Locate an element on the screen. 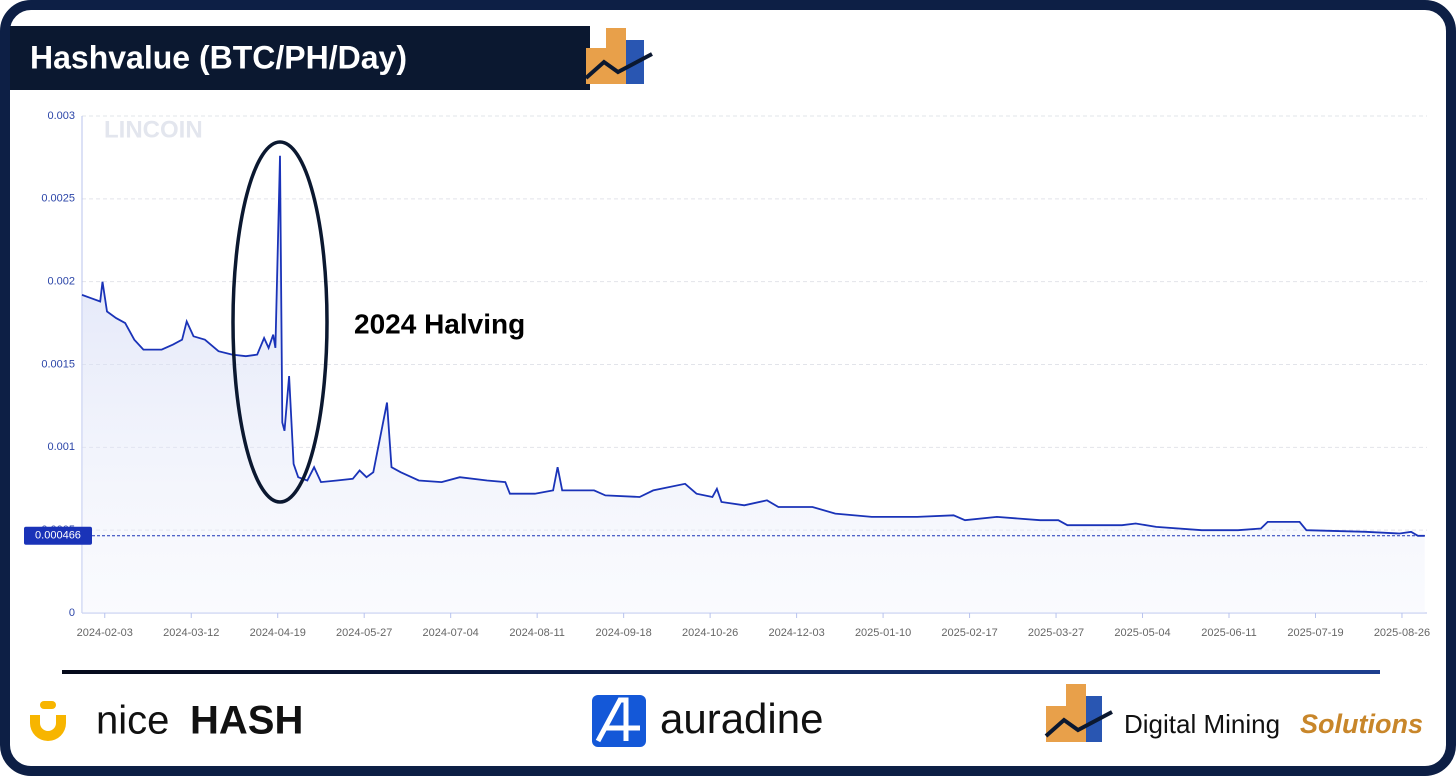 The width and height of the screenshot is (1456, 776). x-tick-label: 2024-04-19 is located at coordinates (278, 633).